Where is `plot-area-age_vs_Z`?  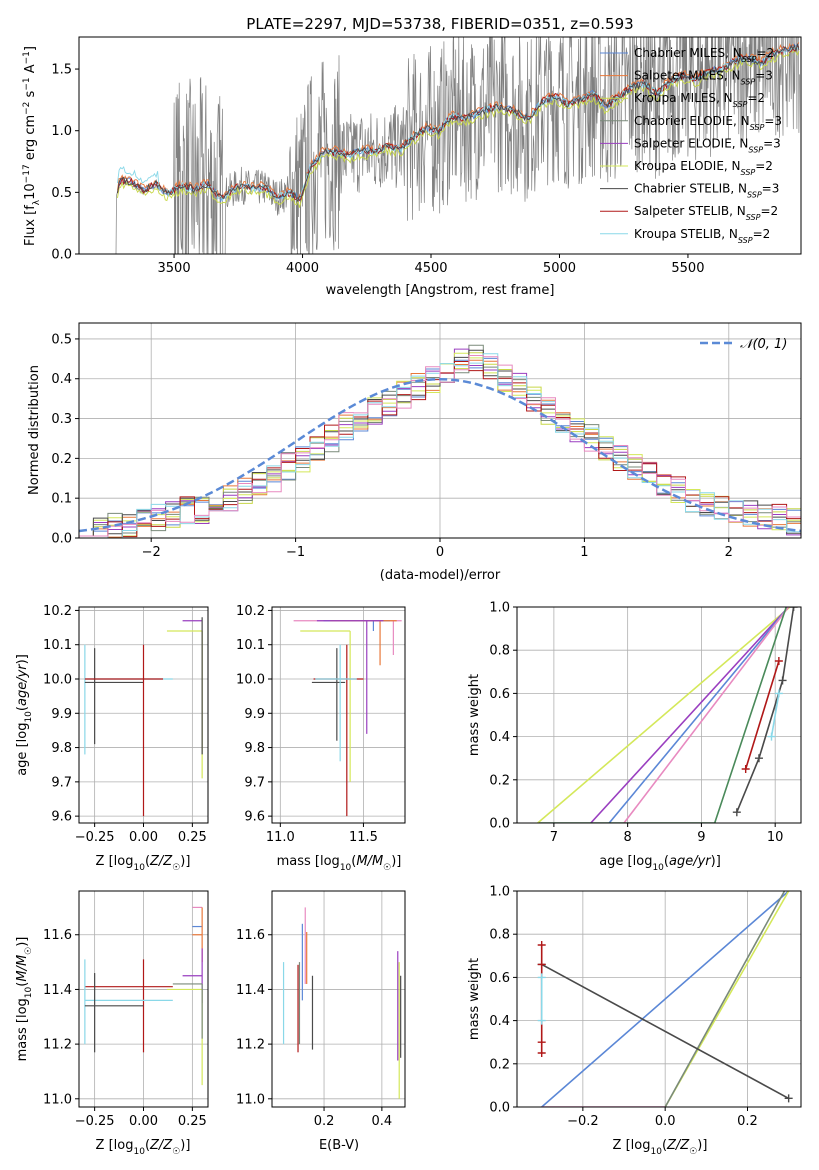
plot-area-age_vs_Z is located at coordinates (143, 717).